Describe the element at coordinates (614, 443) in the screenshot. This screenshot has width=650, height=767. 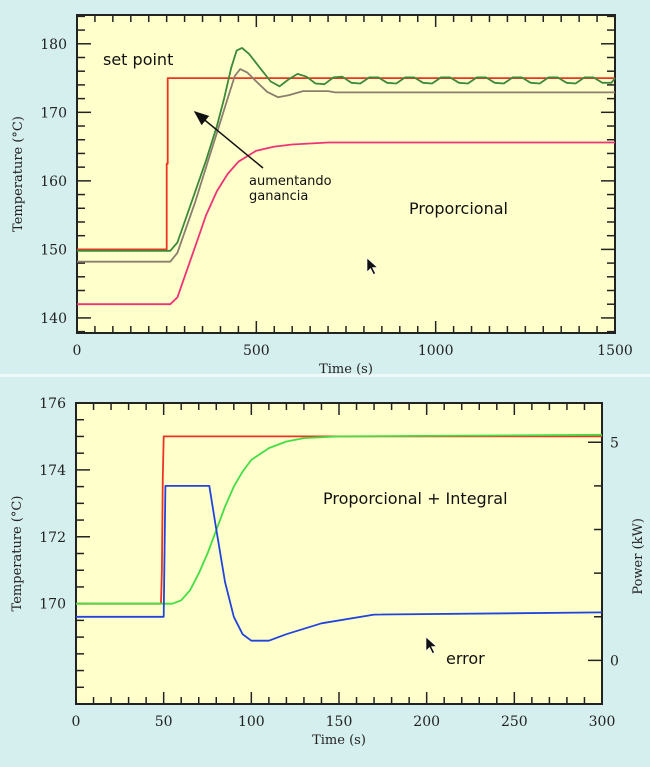
I see `y2-tick-label: 5` at that location.